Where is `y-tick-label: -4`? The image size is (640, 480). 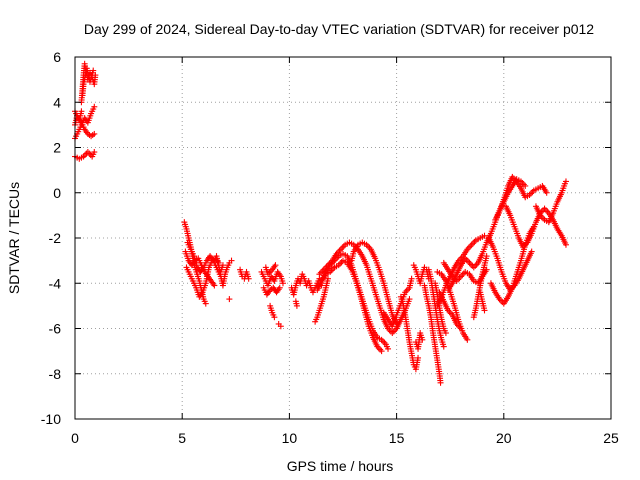 y-tick-label: -4 is located at coordinates (55, 283).